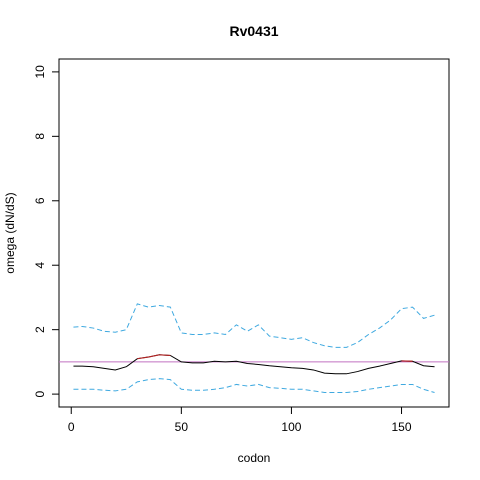 The width and height of the screenshot is (480, 480). I want to click on x-tick-label: 50, so click(182, 427).